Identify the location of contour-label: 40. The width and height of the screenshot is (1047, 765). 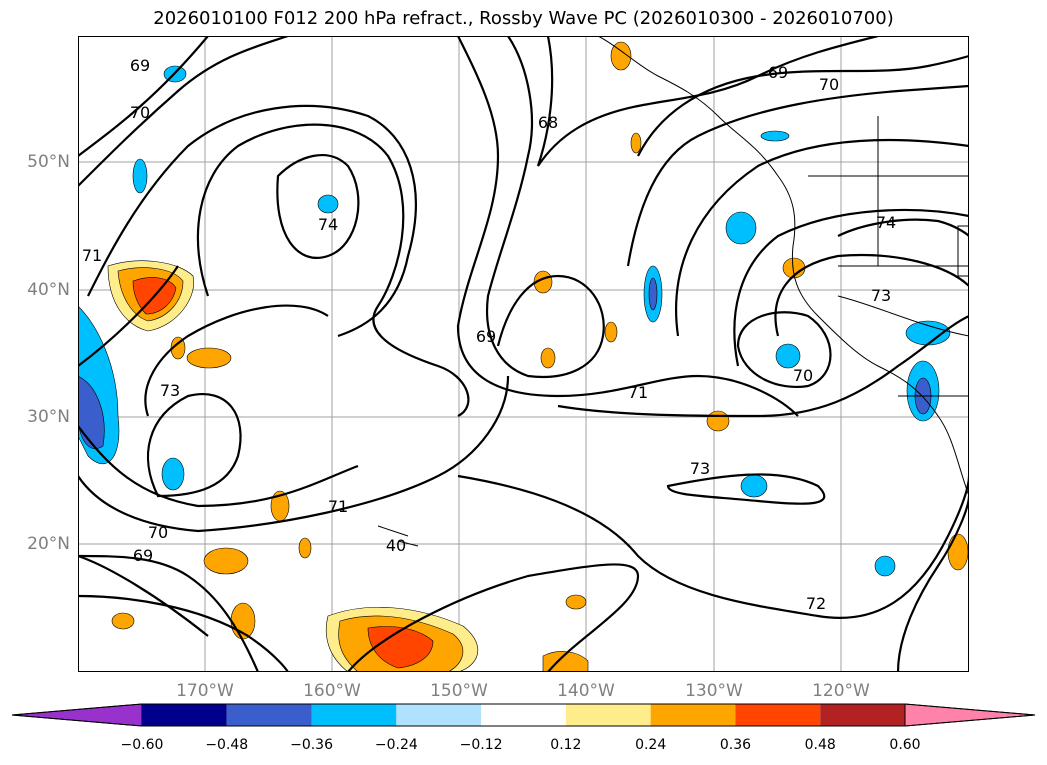
(396, 545).